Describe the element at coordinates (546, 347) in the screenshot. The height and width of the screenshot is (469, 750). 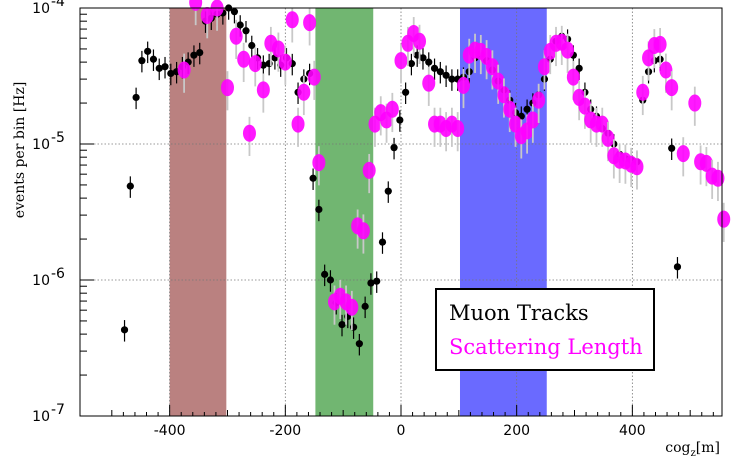
I see `legend-entry-scattering-length: Scattering Length` at that location.